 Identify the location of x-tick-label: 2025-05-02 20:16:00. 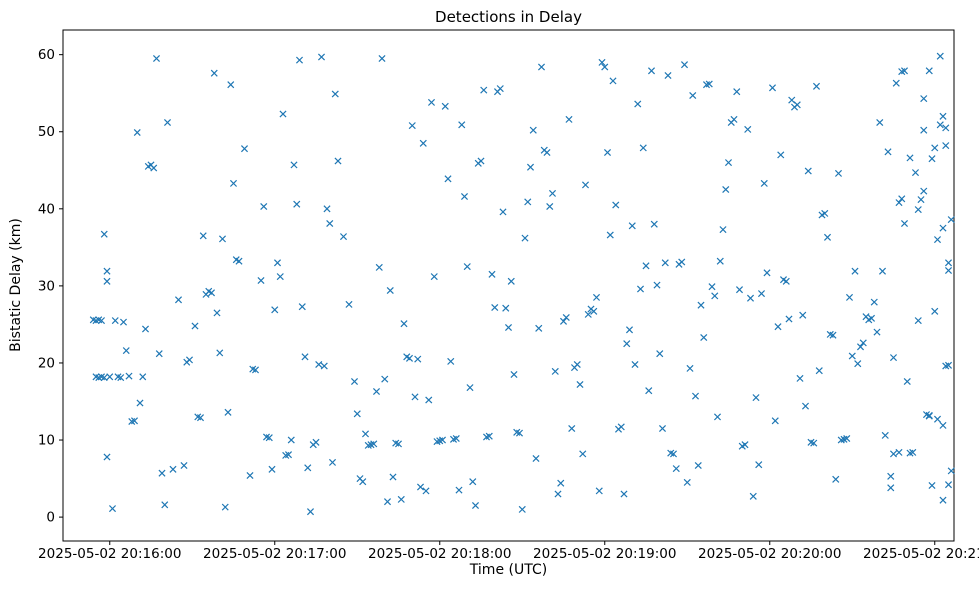
(109, 554).